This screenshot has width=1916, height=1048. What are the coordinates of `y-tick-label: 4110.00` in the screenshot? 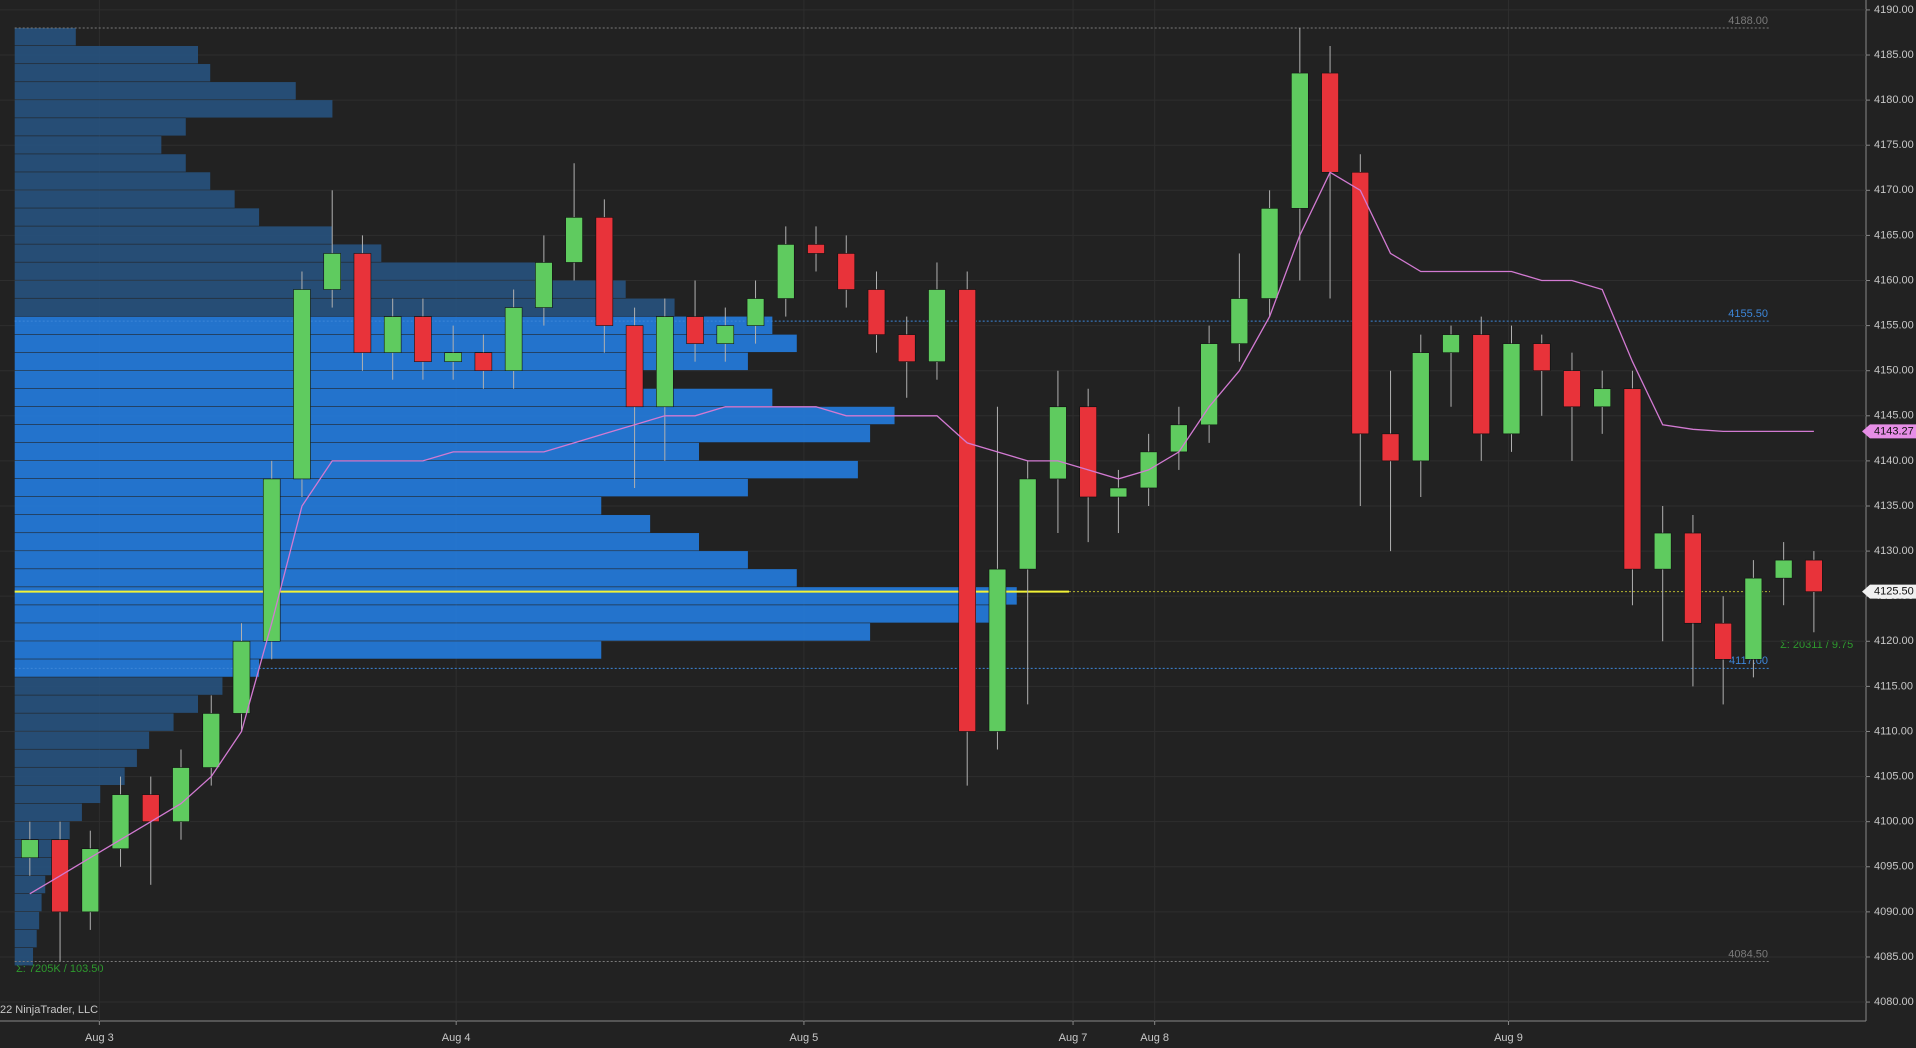 It's located at (1893, 731).